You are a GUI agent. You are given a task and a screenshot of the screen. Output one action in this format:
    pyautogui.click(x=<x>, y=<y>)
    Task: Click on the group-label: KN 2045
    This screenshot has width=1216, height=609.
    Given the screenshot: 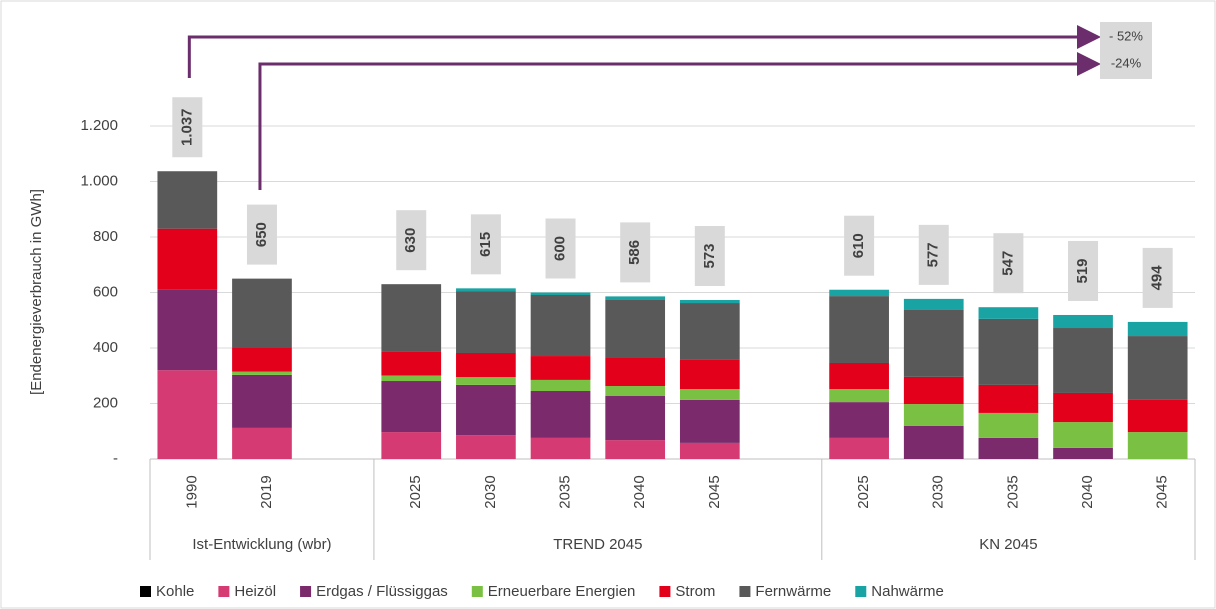 What is the action you would take?
    pyautogui.click(x=1008, y=544)
    